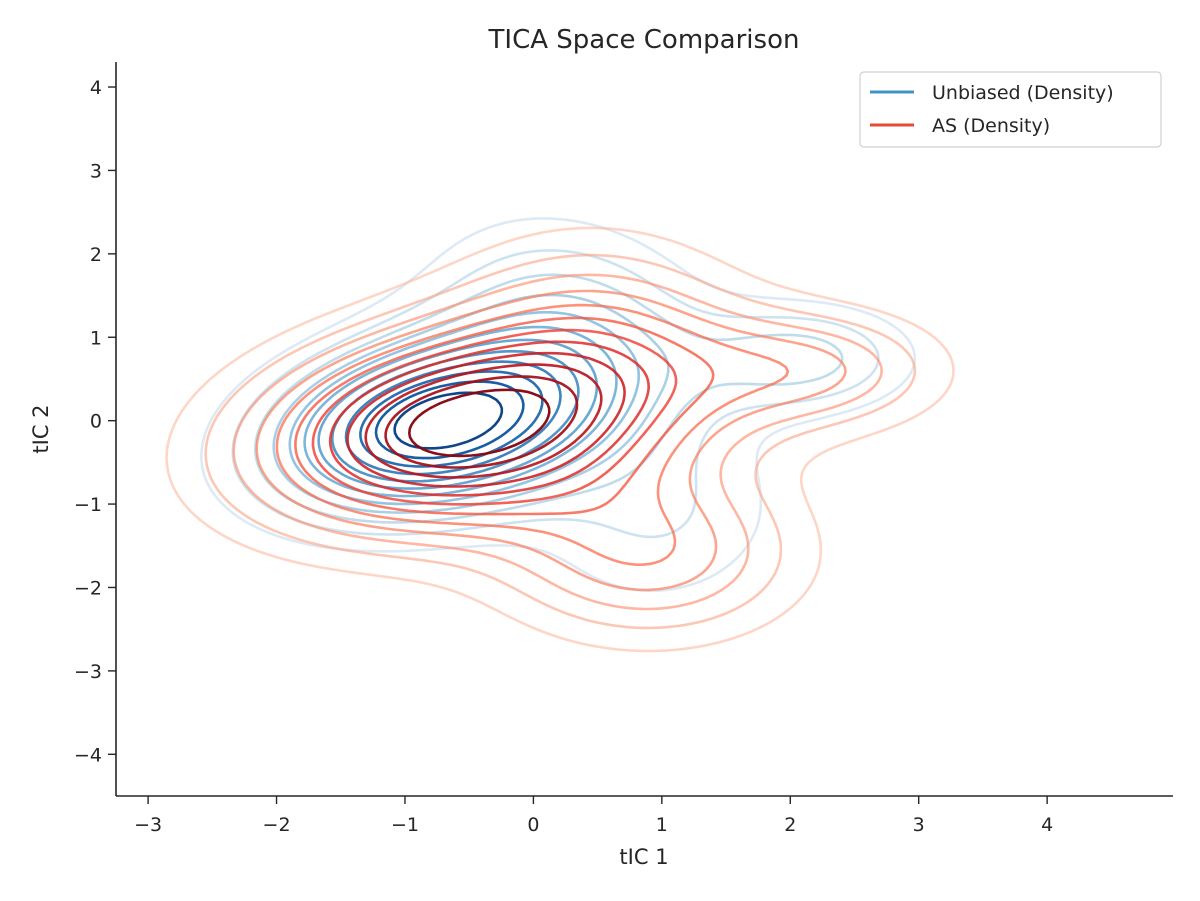  Describe the element at coordinates (533, 825) in the screenshot. I see `x-tick-label: 0` at that location.